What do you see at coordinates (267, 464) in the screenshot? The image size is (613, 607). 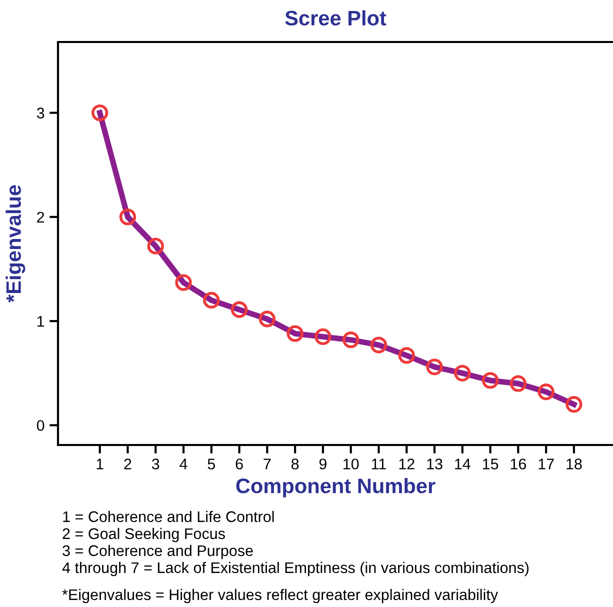 I see `x-tick-label: 7` at bounding box center [267, 464].